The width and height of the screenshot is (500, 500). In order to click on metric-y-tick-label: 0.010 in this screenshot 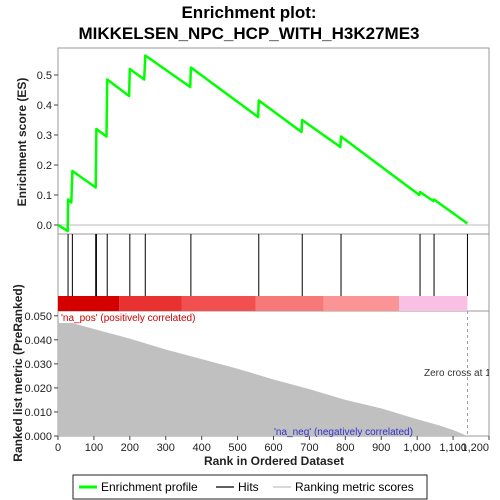, I will do `click(38, 413)`.